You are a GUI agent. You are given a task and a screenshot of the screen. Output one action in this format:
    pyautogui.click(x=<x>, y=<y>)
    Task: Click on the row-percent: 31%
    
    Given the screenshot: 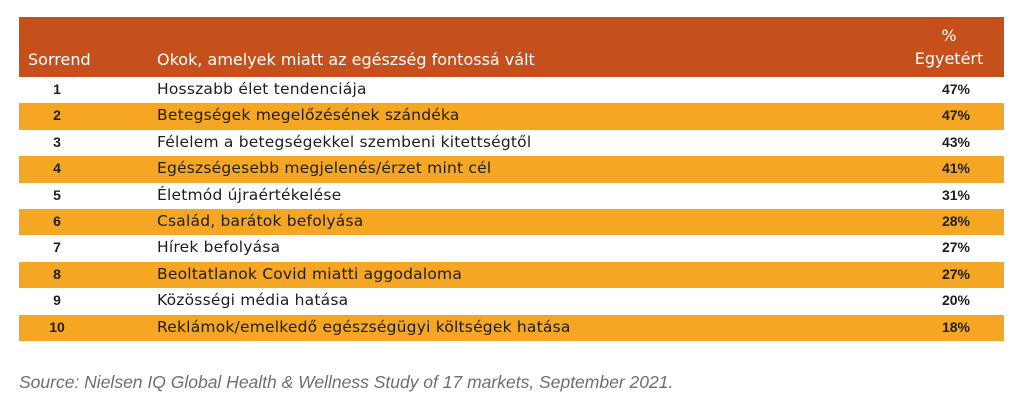 What is the action you would take?
    pyautogui.click(x=955, y=194)
    